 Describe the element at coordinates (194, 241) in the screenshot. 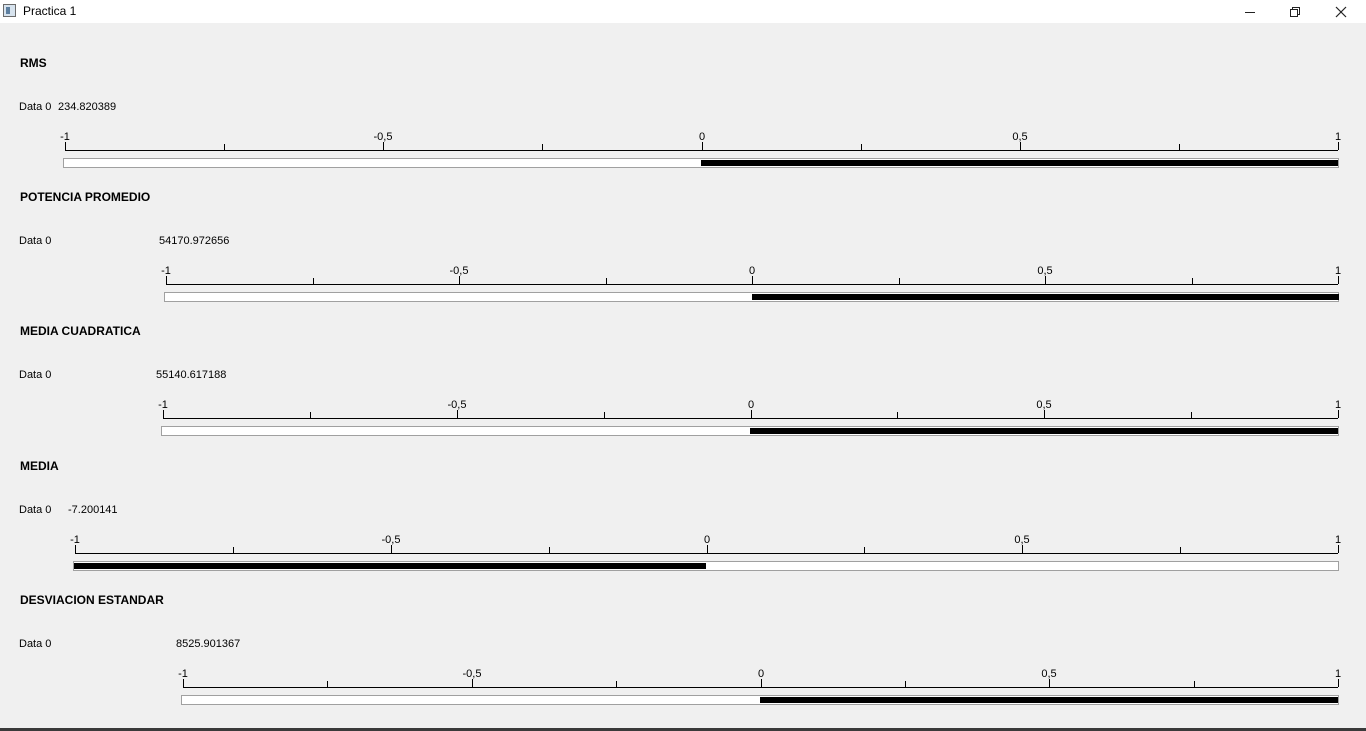

I see `data-value: 54170.972656` at that location.